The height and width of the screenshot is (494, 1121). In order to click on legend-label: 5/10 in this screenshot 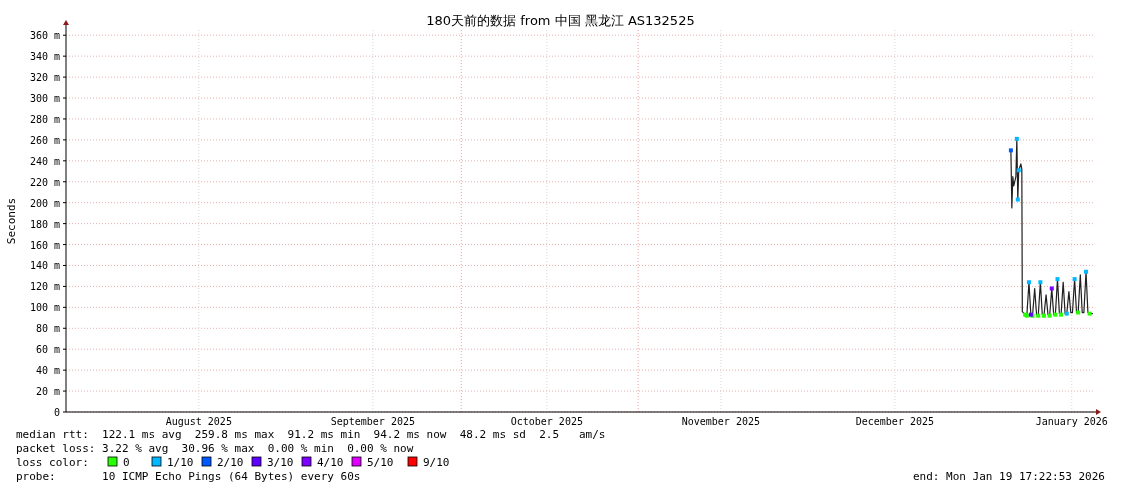, I will do `click(380, 462)`.